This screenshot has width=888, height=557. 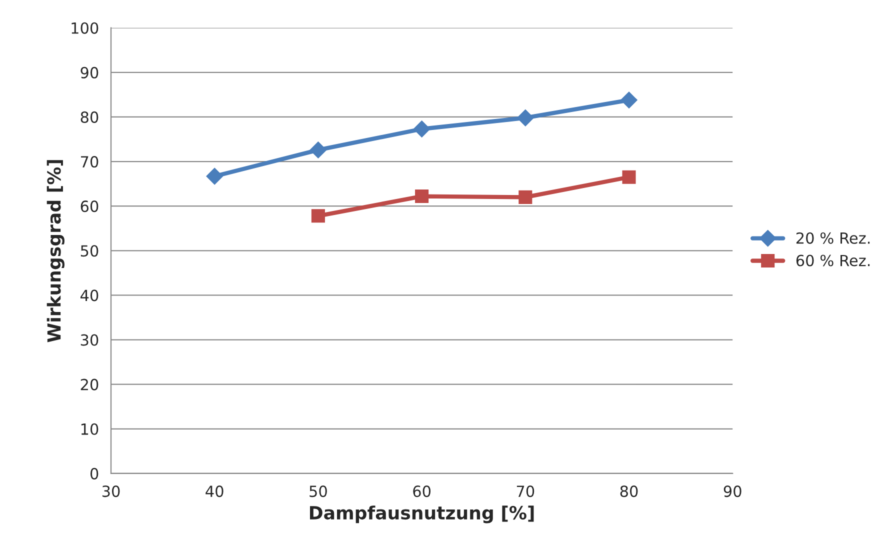 I want to click on y-tick-label: 0, so click(x=94, y=474).